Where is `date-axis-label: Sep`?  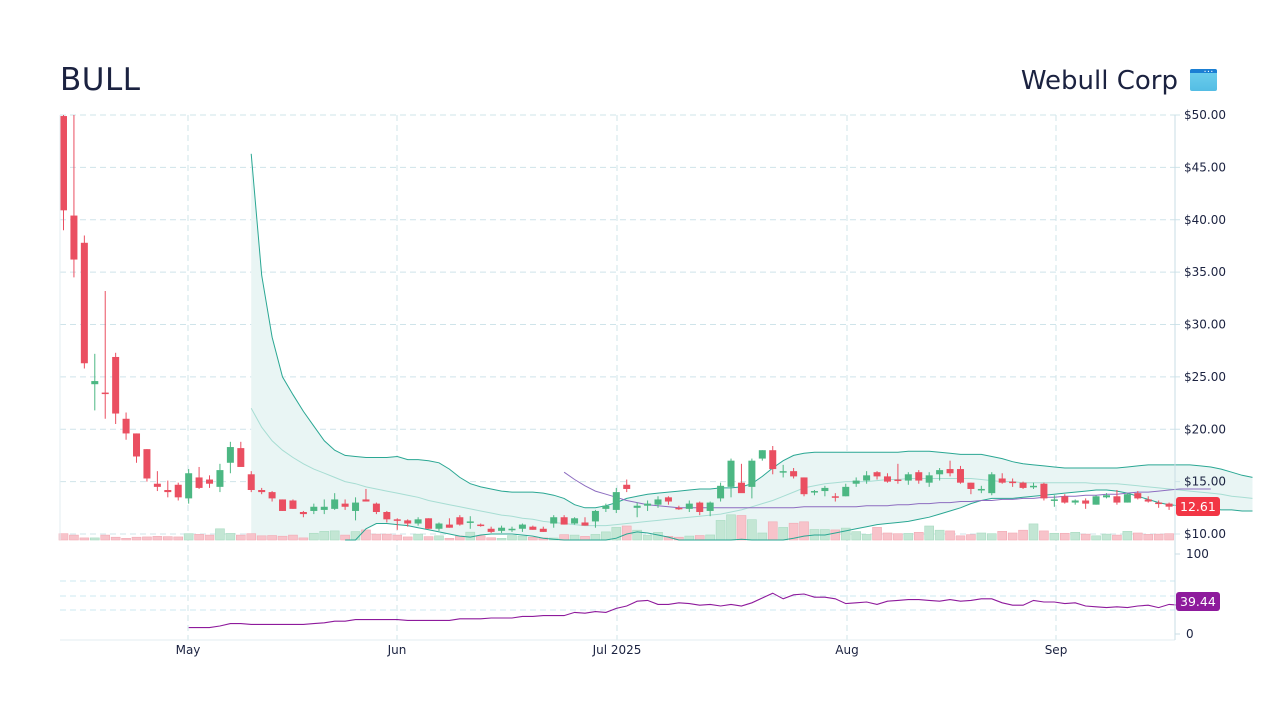
date-axis-label: Sep is located at coordinates (1056, 650).